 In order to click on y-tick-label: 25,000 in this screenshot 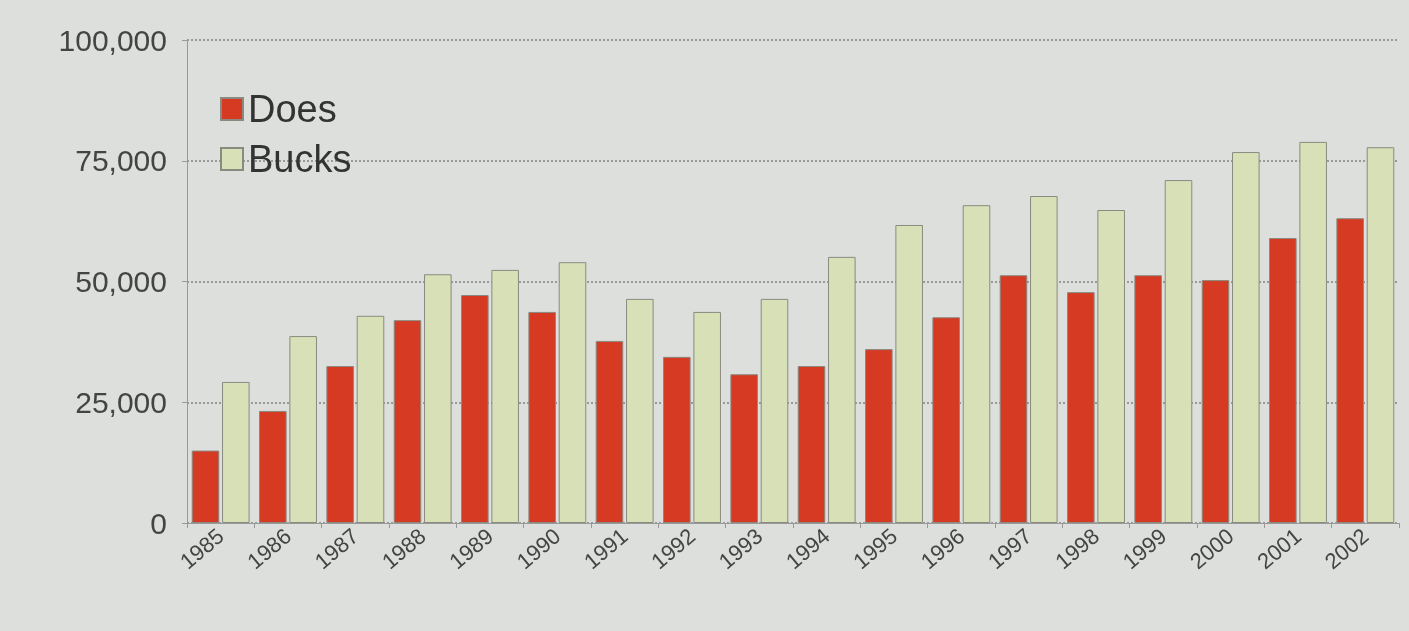, I will do `click(121, 402)`.